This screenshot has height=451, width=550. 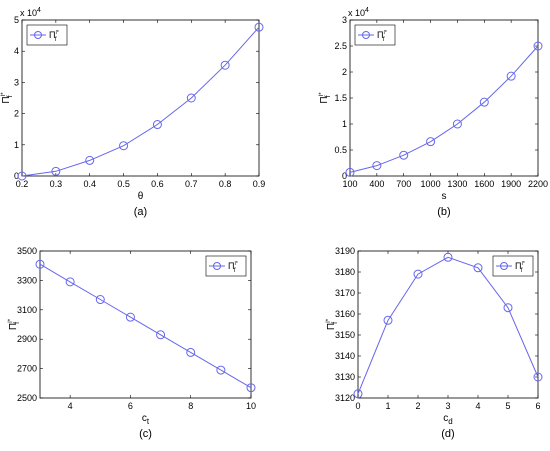 I want to click on x-tick-label: 2200, so click(x=538, y=184).